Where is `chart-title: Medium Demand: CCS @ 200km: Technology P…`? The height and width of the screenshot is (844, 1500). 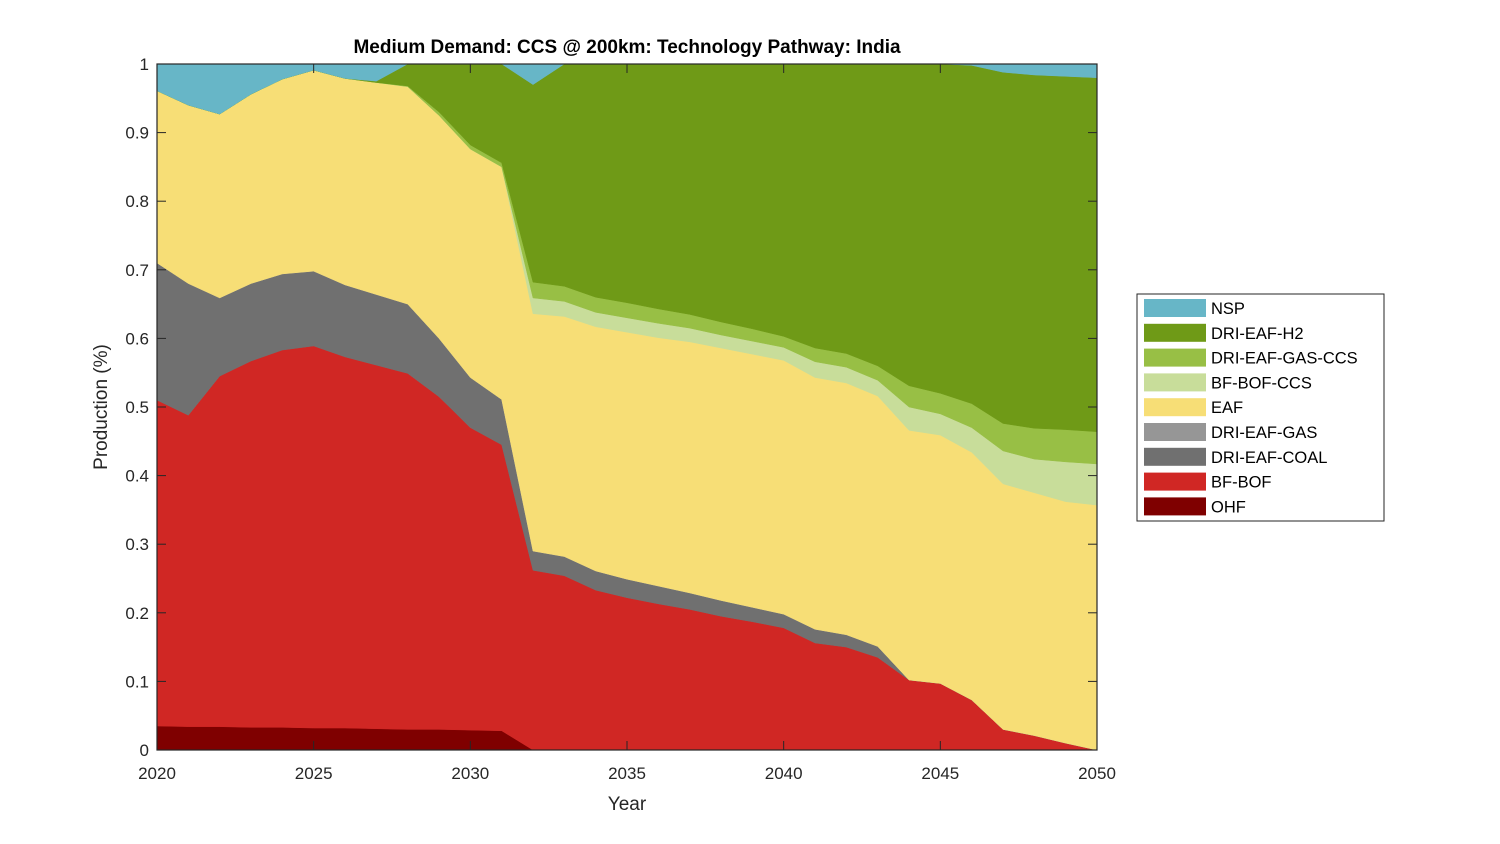 chart-title: Medium Demand: CCS @ 200km: Technology P… is located at coordinates (627, 47).